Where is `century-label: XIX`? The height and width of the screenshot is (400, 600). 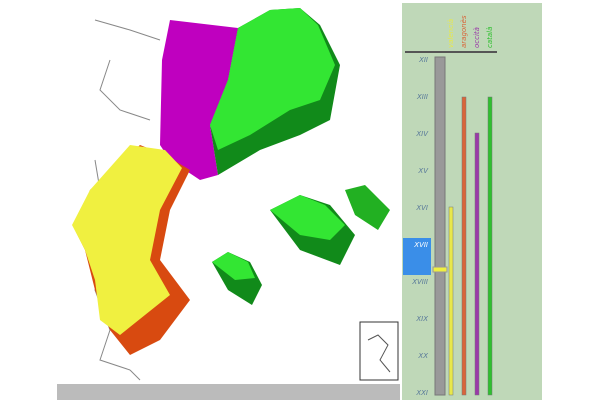 century-label: XIX is located at coordinates (421, 319).